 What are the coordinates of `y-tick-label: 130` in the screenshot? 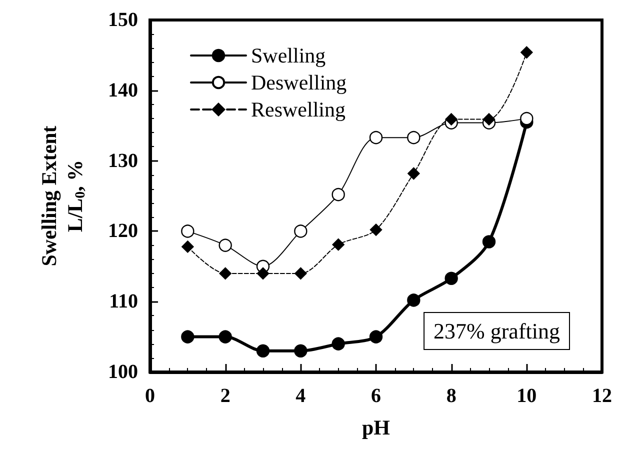 It's located at (123, 161).